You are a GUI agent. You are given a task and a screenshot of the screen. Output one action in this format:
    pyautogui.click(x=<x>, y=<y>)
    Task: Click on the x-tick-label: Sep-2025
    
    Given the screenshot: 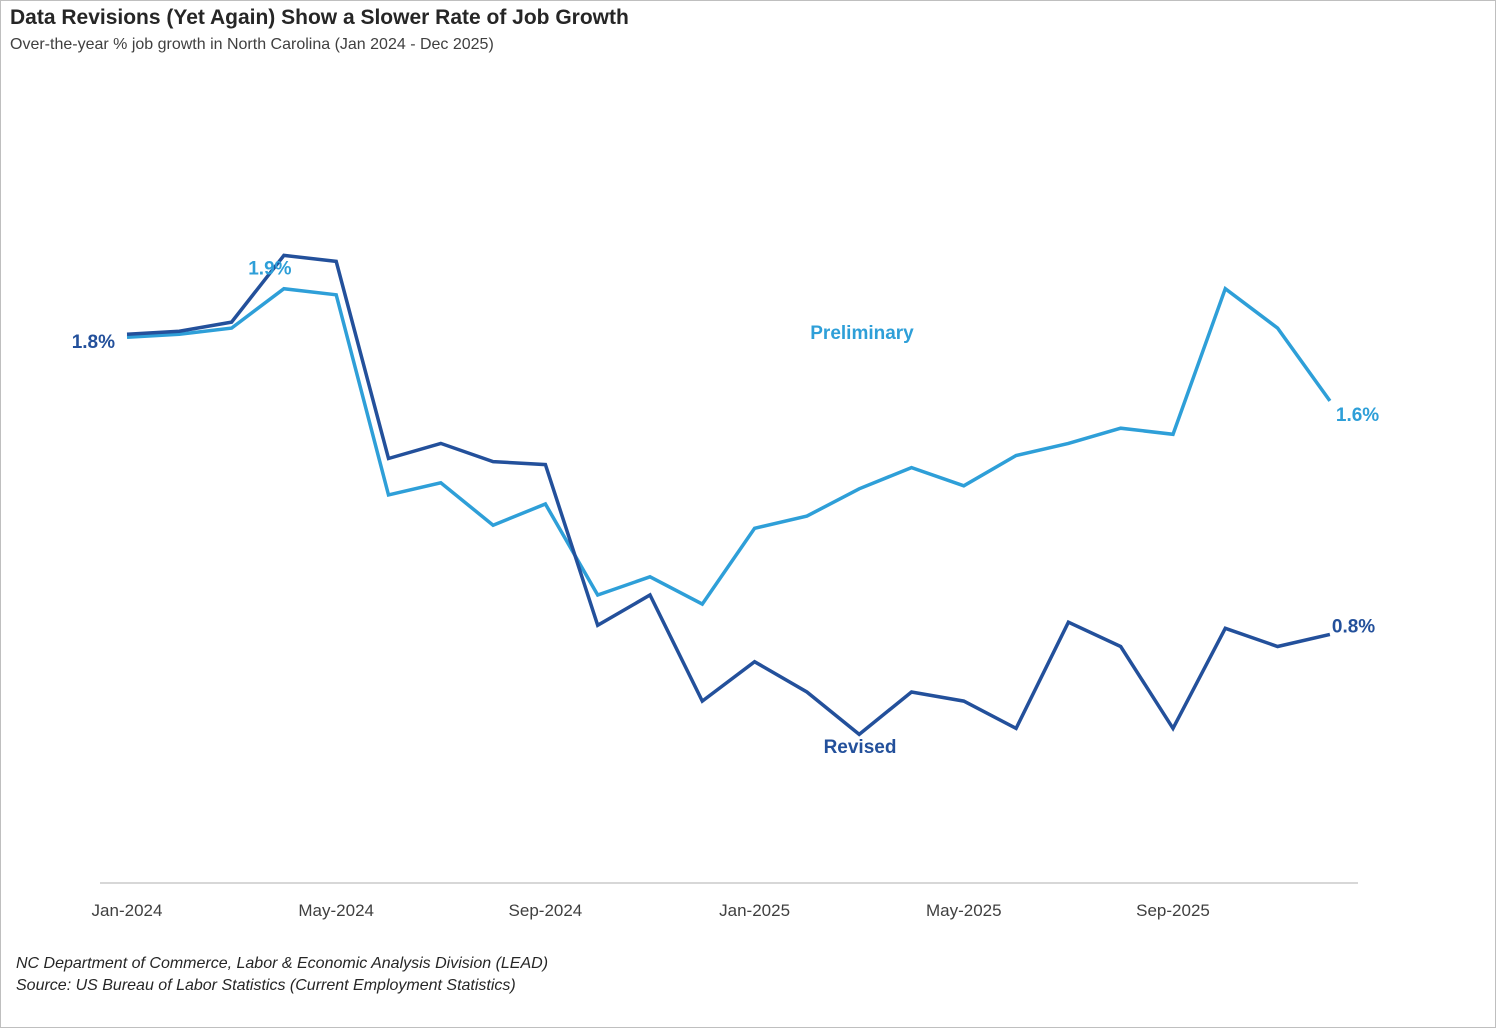 What is the action you would take?
    pyautogui.click(x=1173, y=910)
    